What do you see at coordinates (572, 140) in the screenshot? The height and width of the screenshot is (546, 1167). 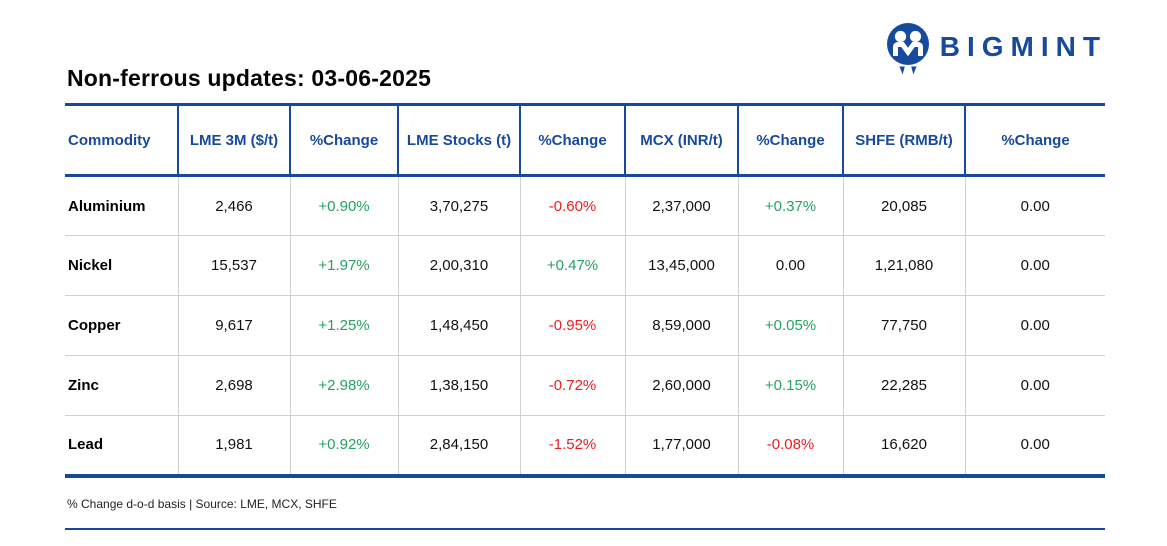 I see `col-header-change-2: %Change` at bounding box center [572, 140].